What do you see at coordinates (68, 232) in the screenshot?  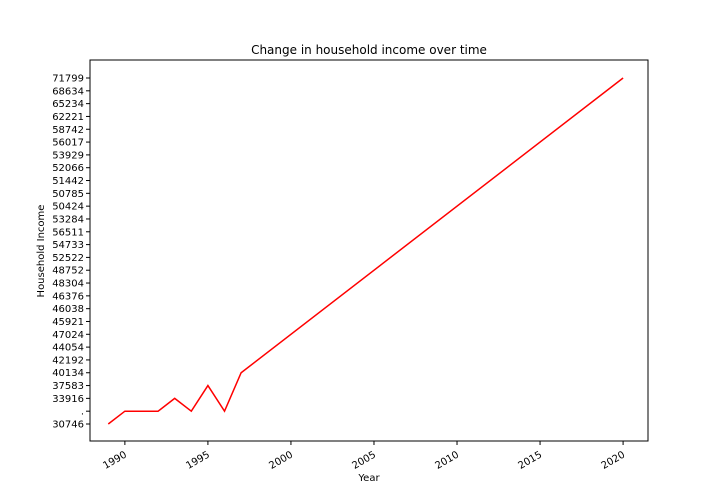 I see `y-tick-label: 56511` at bounding box center [68, 232].